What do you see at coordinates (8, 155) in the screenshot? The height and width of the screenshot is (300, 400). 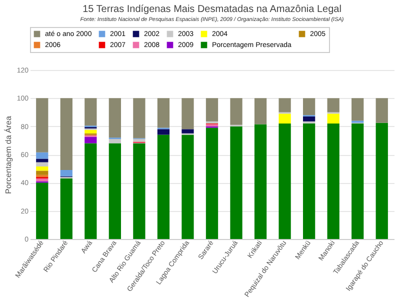 I see `y-axis-title: Porcentagem da Área` at bounding box center [8, 155].